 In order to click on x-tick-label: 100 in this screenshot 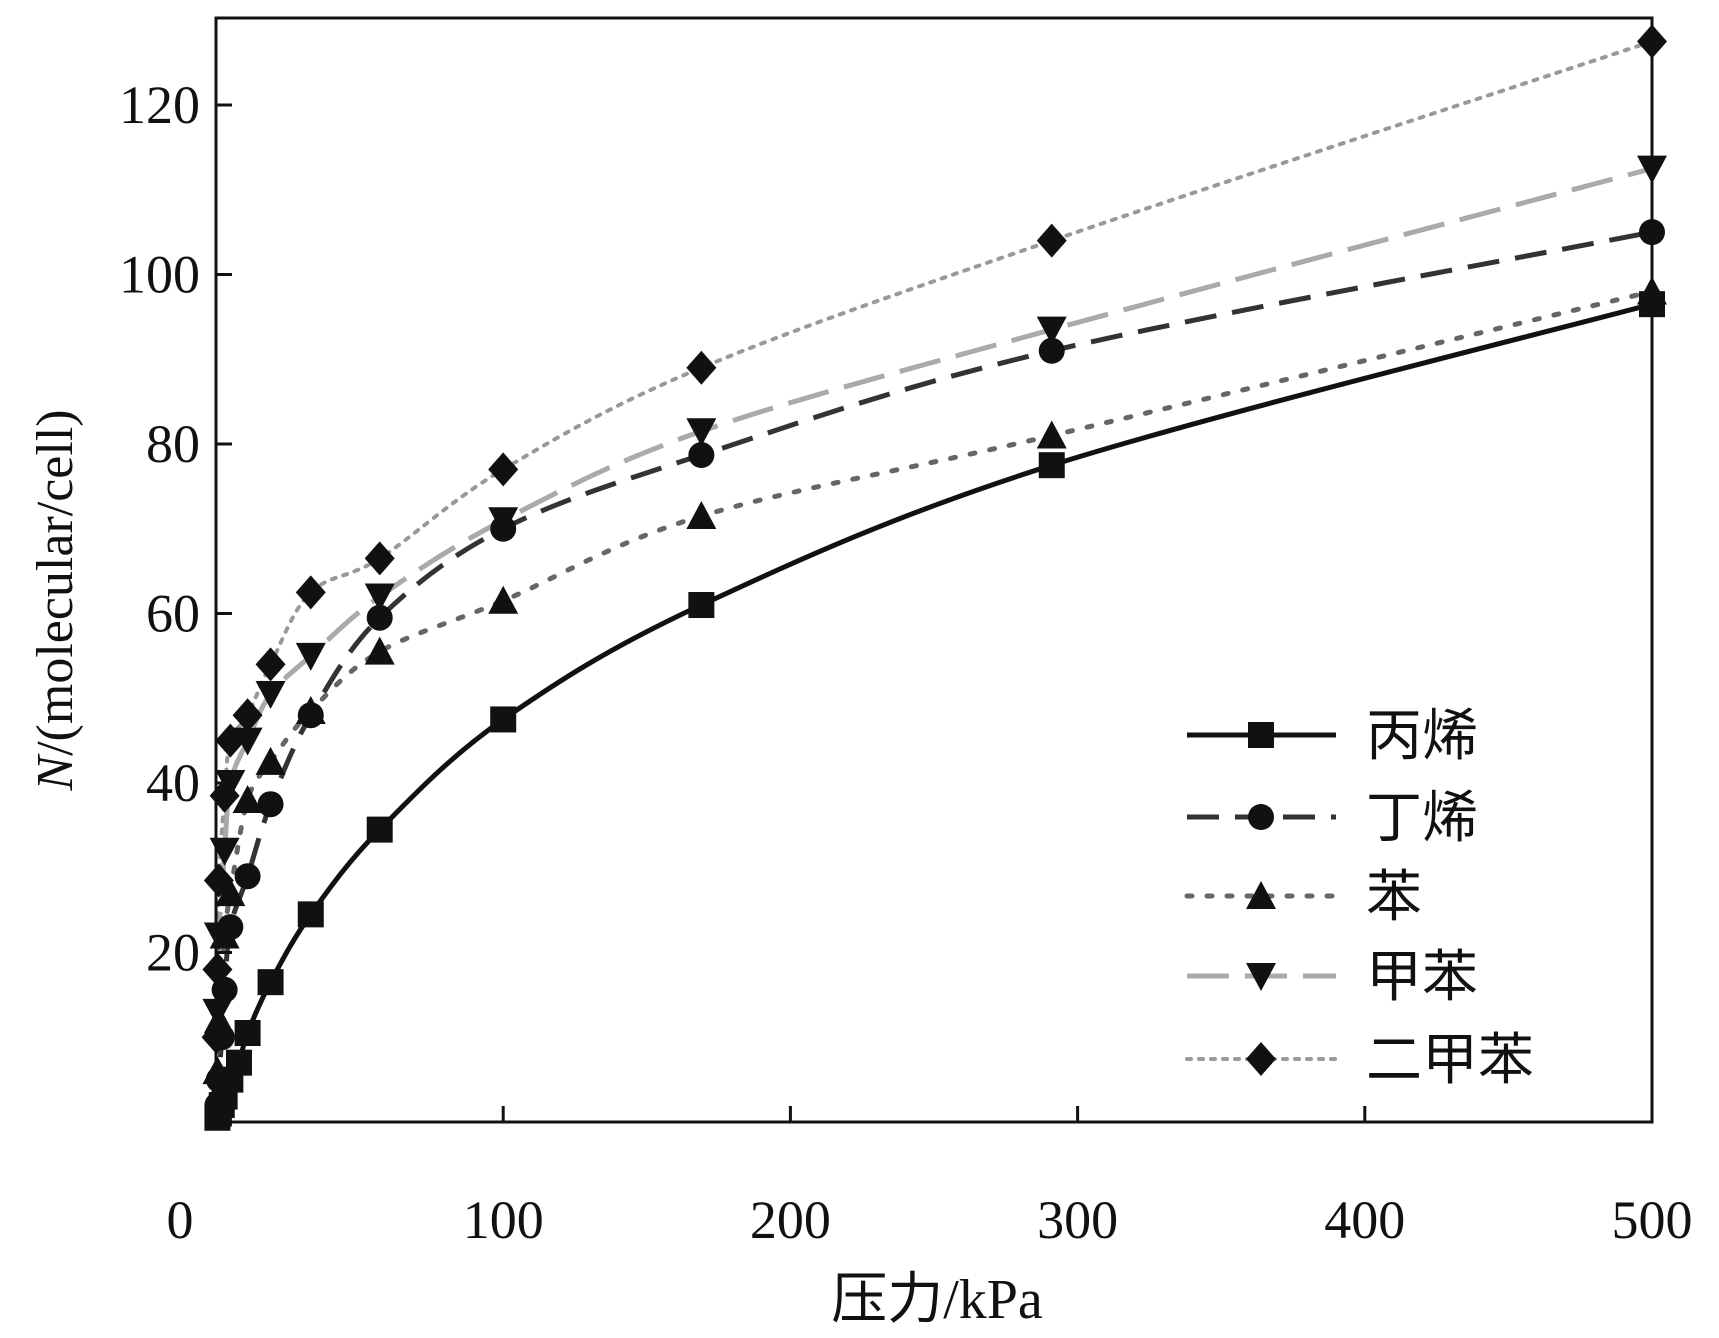, I will do `click(503, 1220)`.